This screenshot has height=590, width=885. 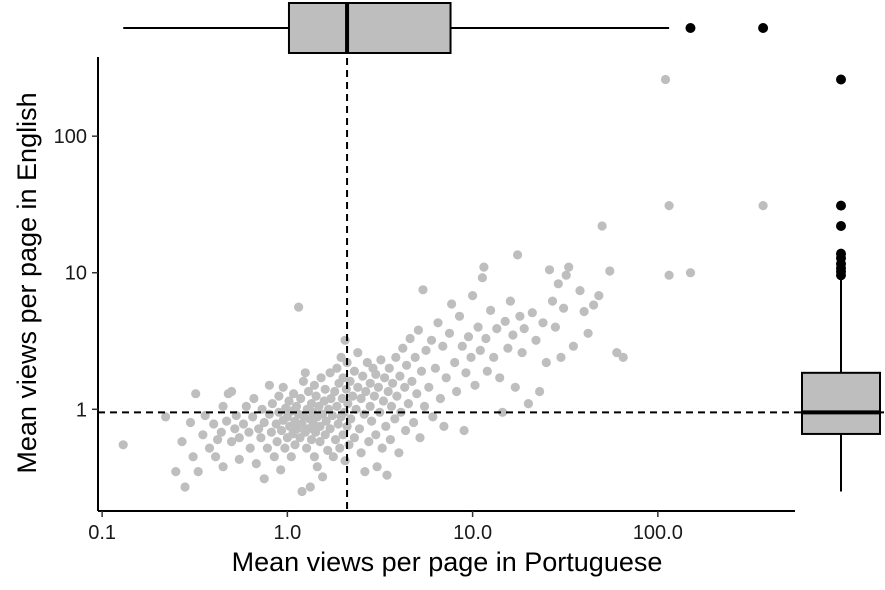 I want to click on x-tick-label: 100.0, so click(x=658, y=533).